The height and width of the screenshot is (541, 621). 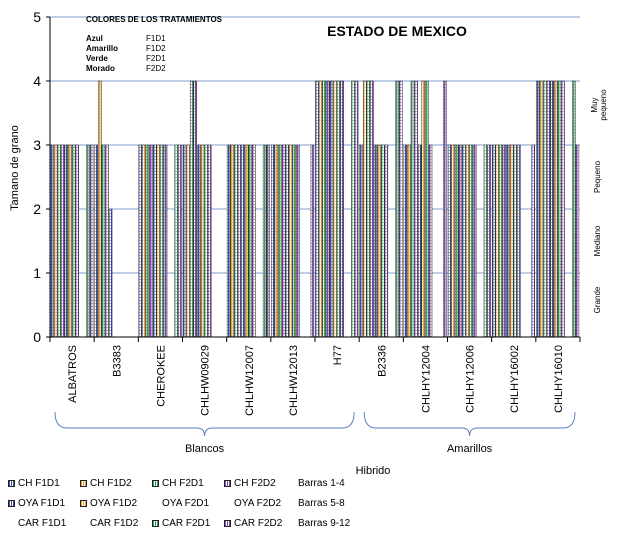 I want to click on size-category-label: Mediano, so click(x=597, y=240).